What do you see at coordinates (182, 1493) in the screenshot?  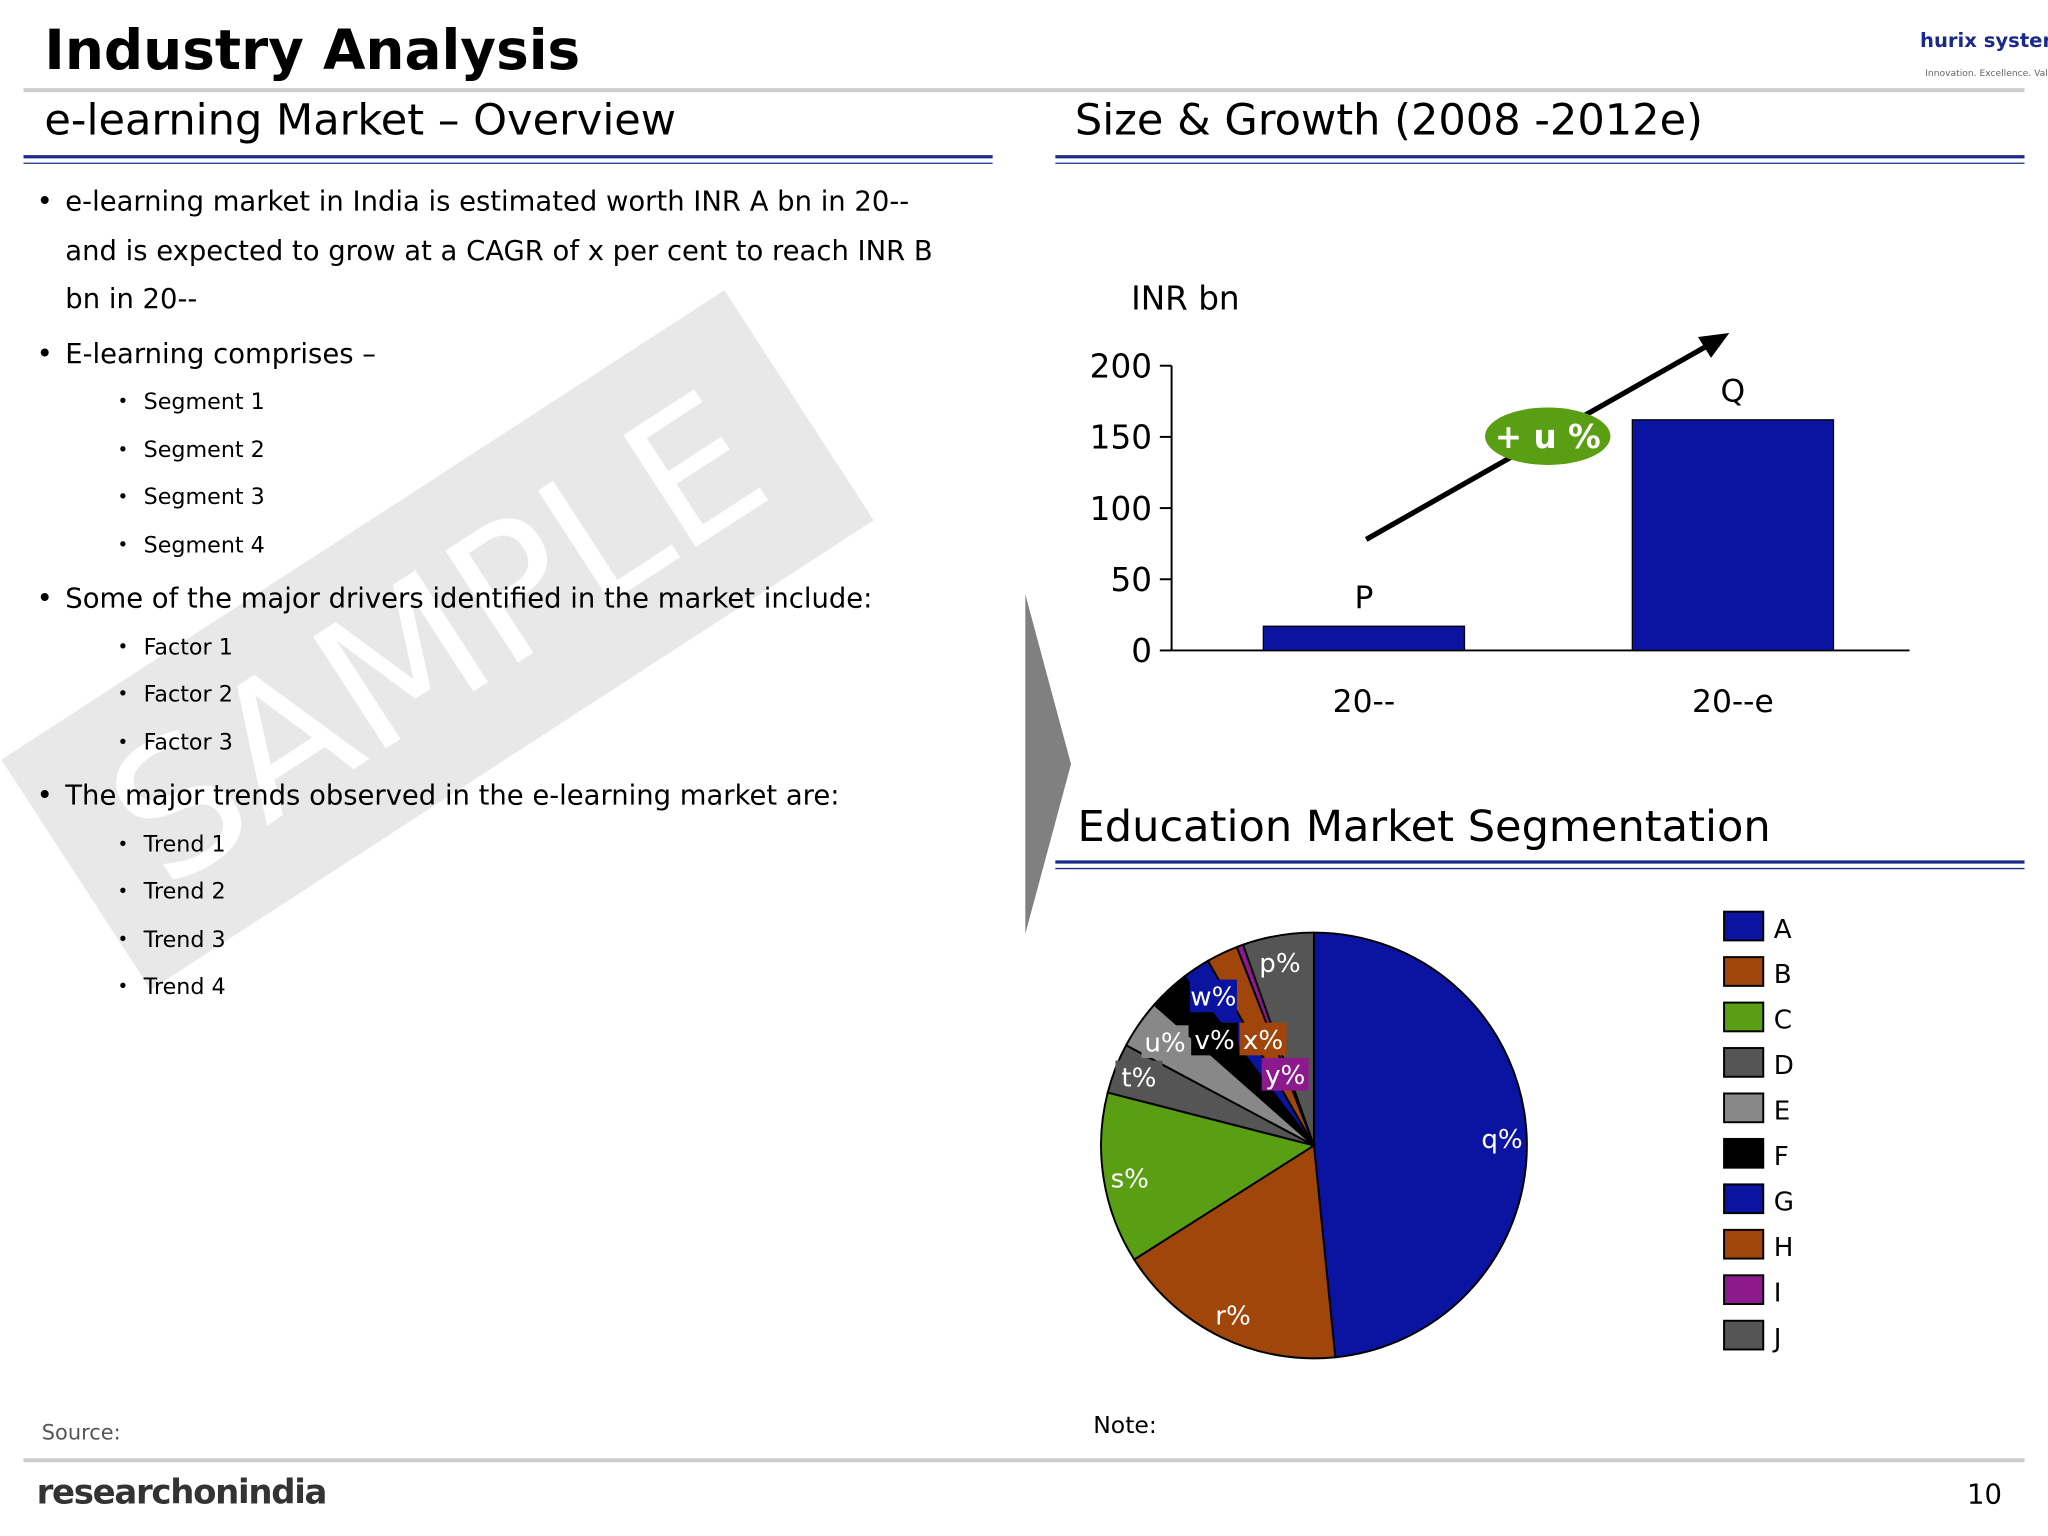 I see `brand-logo: researchonindia` at bounding box center [182, 1493].